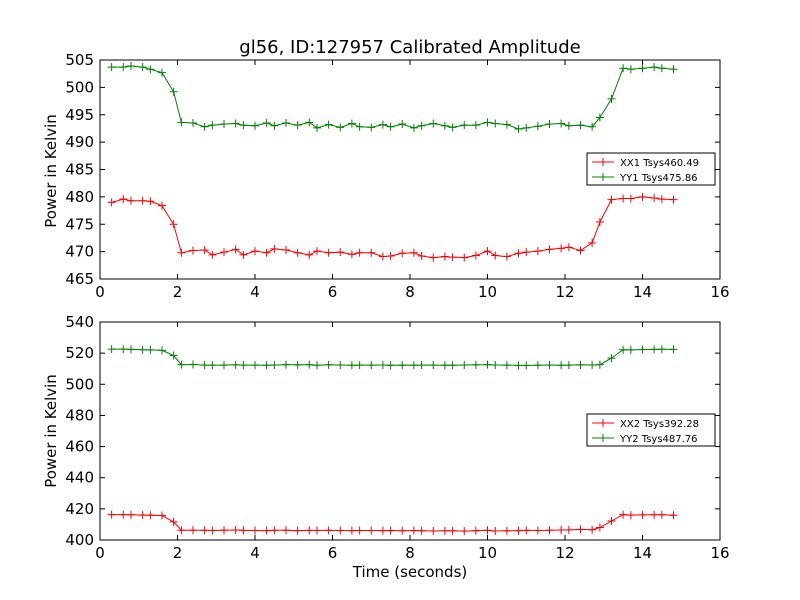 The height and width of the screenshot is (600, 800). Describe the element at coordinates (564, 553) in the screenshot. I see `bottom-x-tick-label: 12` at that location.